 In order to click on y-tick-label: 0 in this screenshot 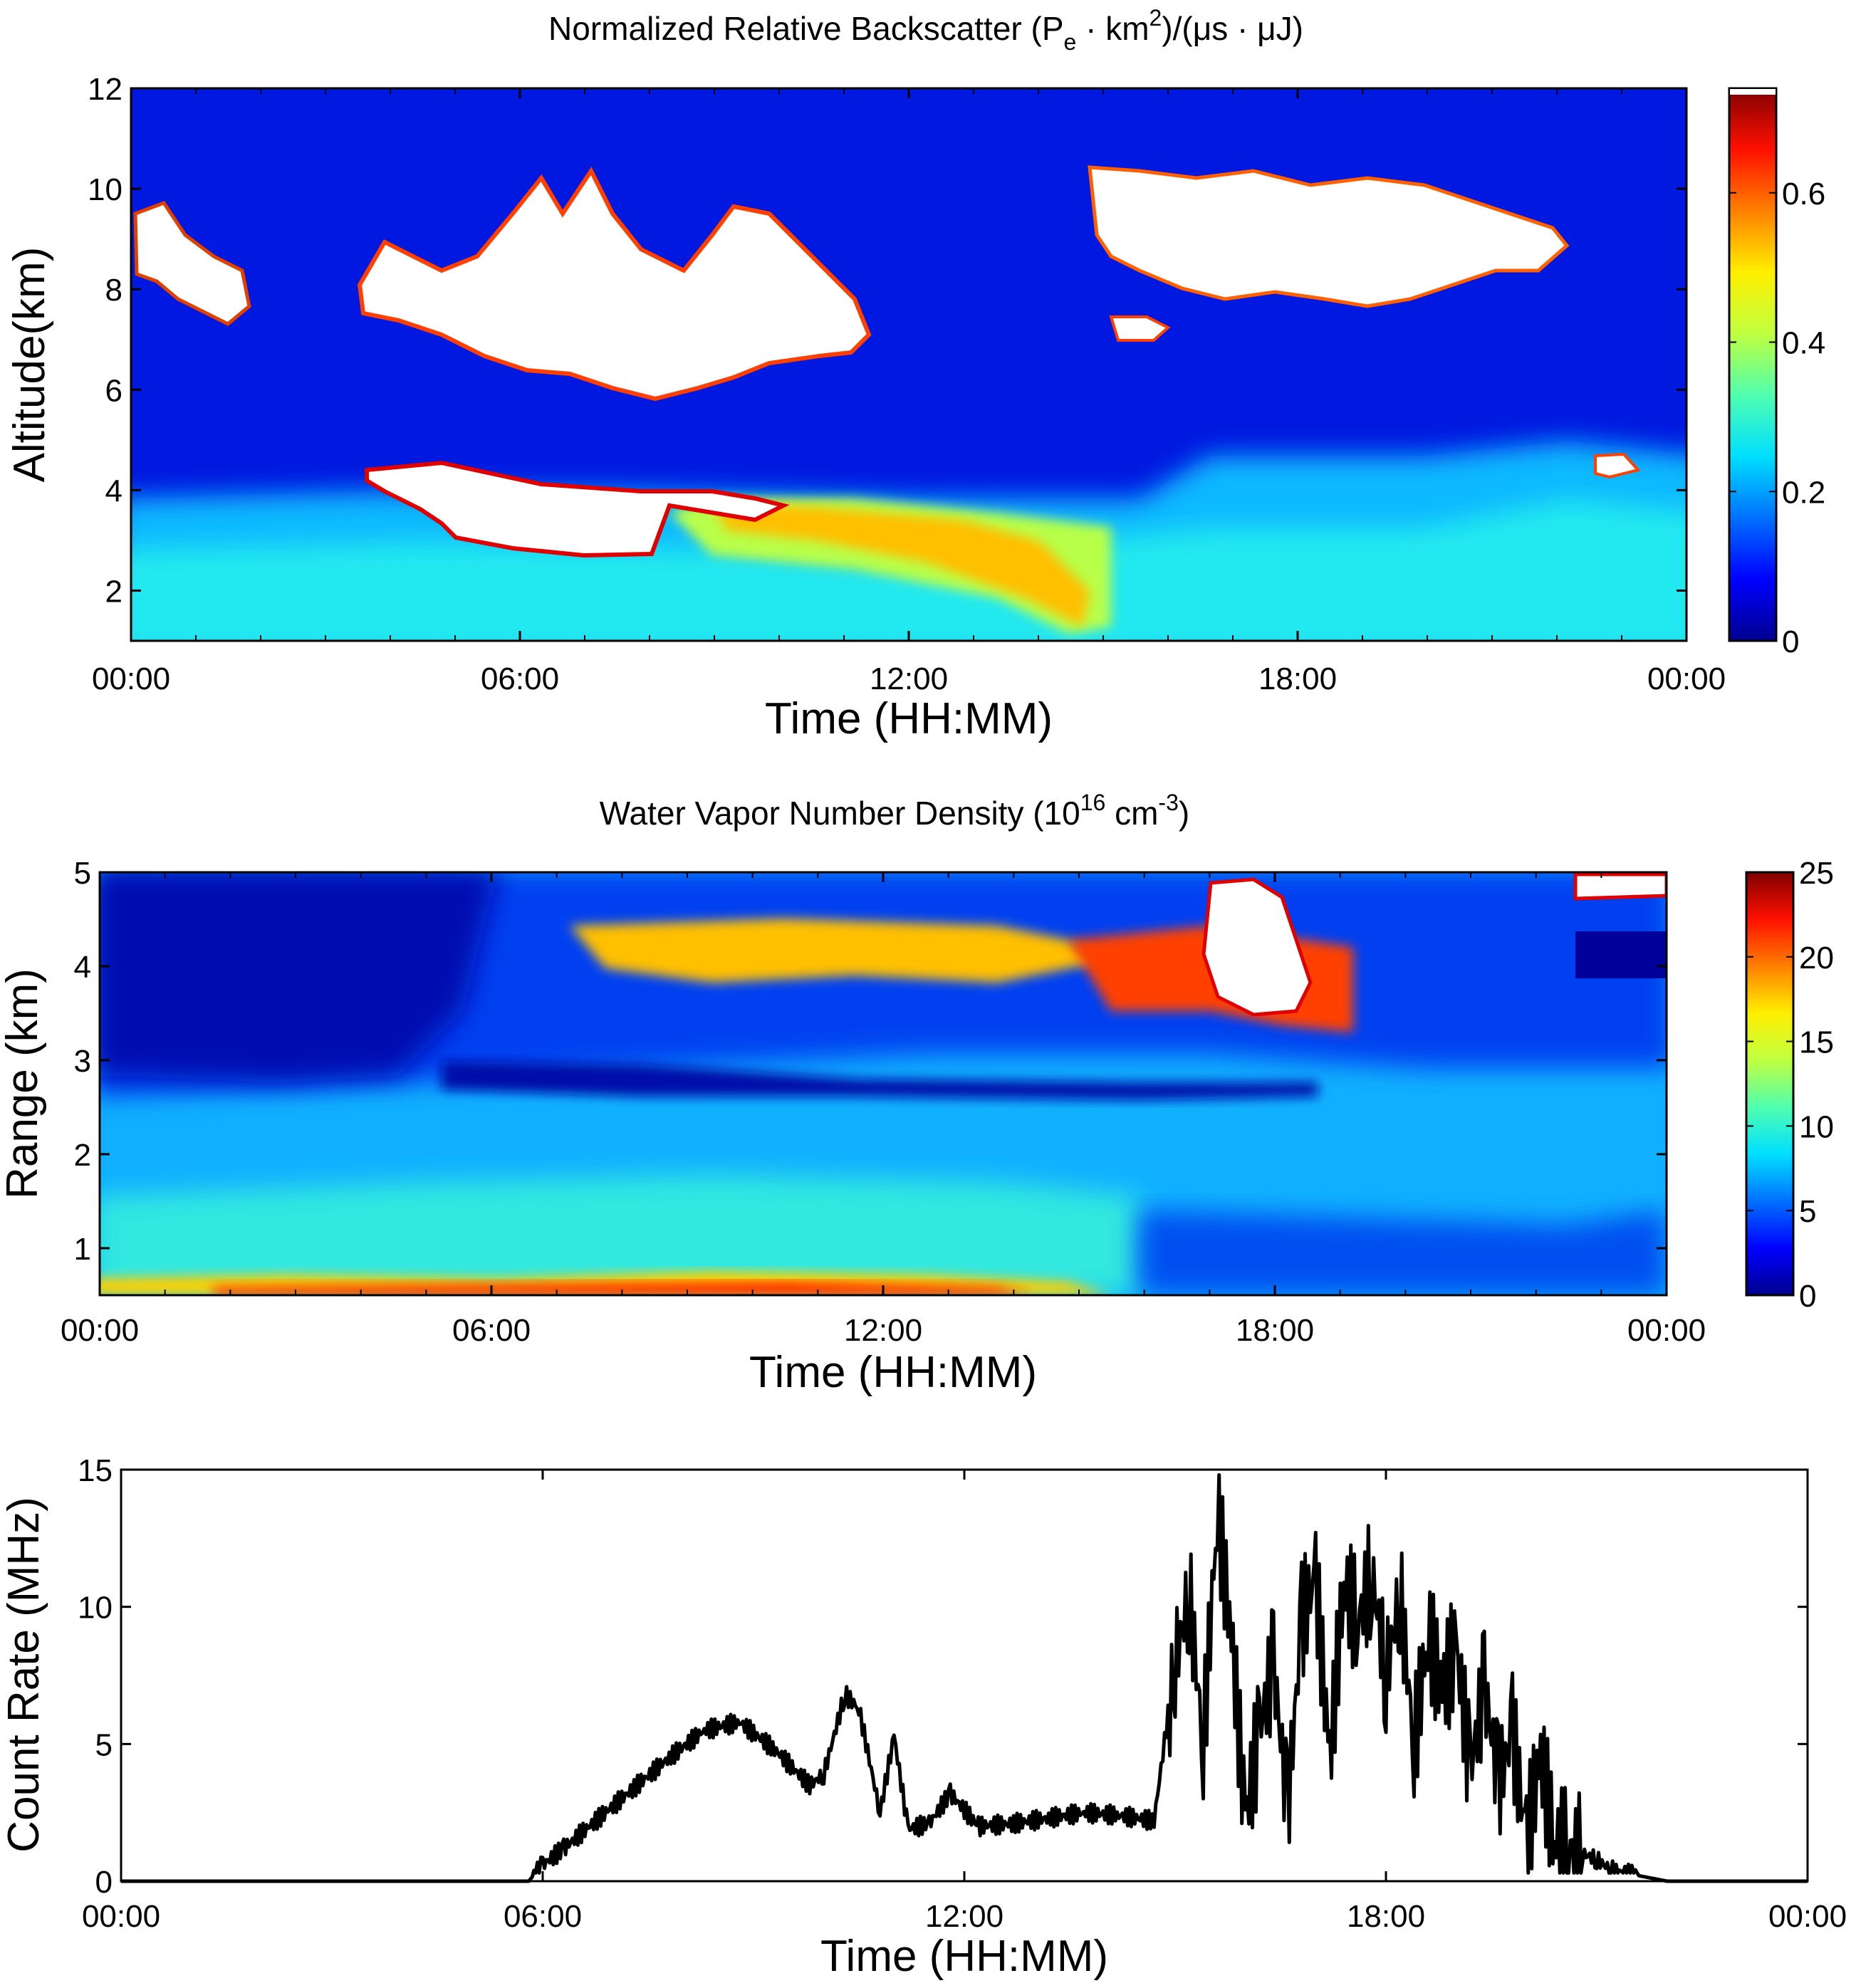, I will do `click(104, 1883)`.